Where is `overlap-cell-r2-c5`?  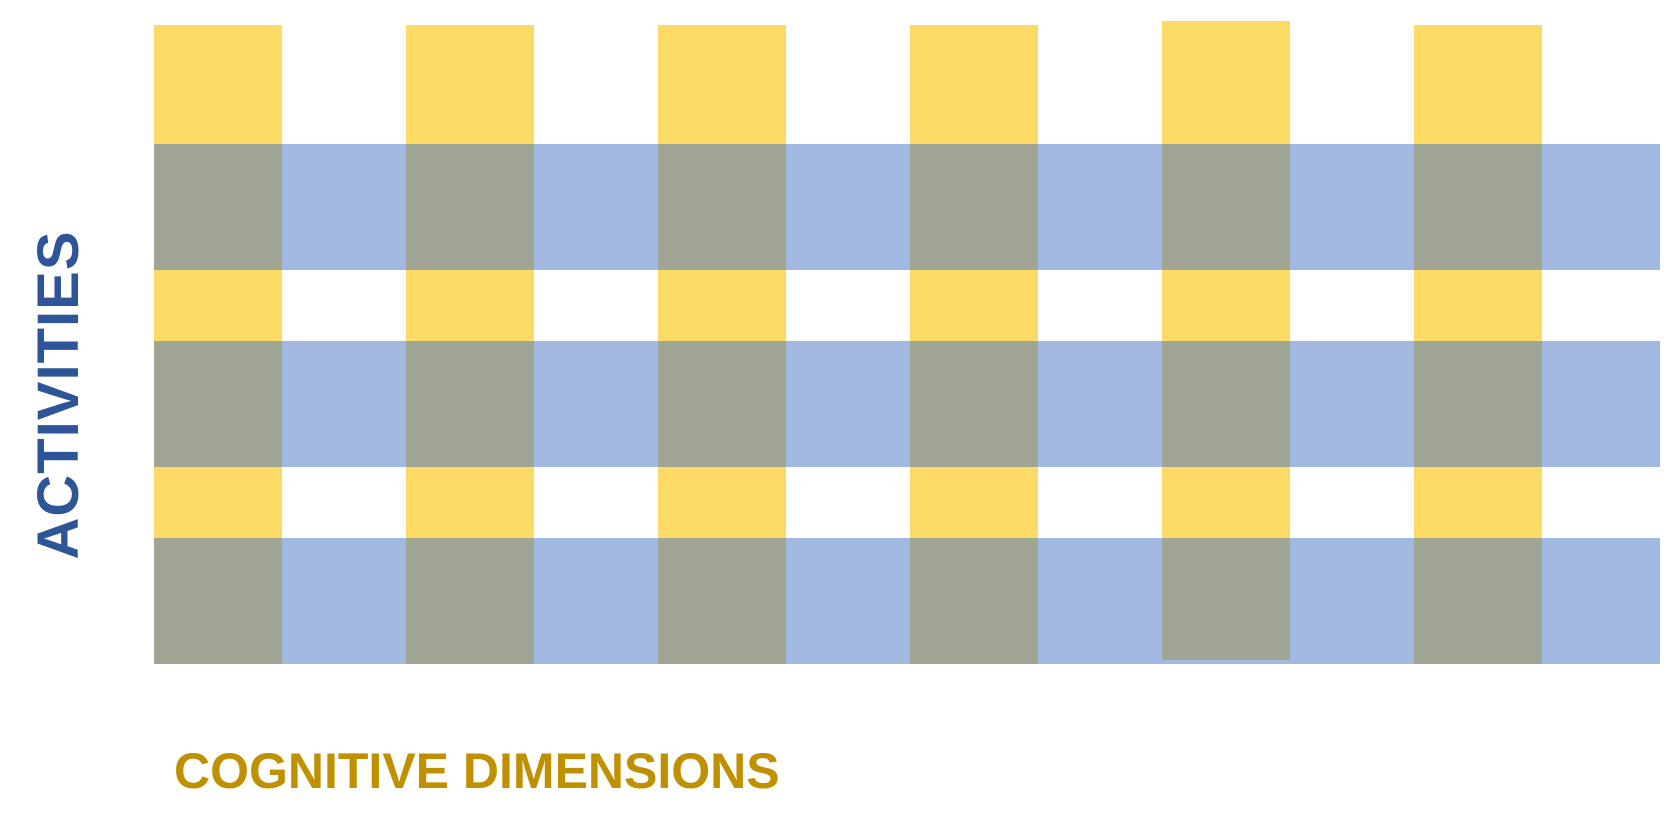 overlap-cell-r2-c5 is located at coordinates (1226, 404).